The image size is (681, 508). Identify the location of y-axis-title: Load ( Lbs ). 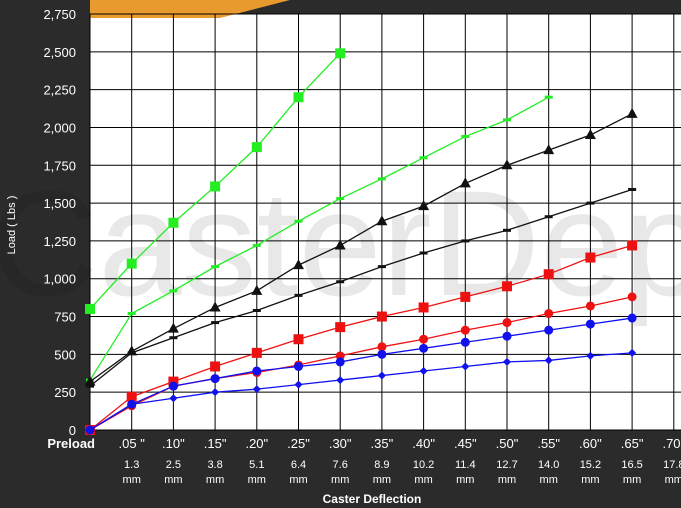
(12, 225).